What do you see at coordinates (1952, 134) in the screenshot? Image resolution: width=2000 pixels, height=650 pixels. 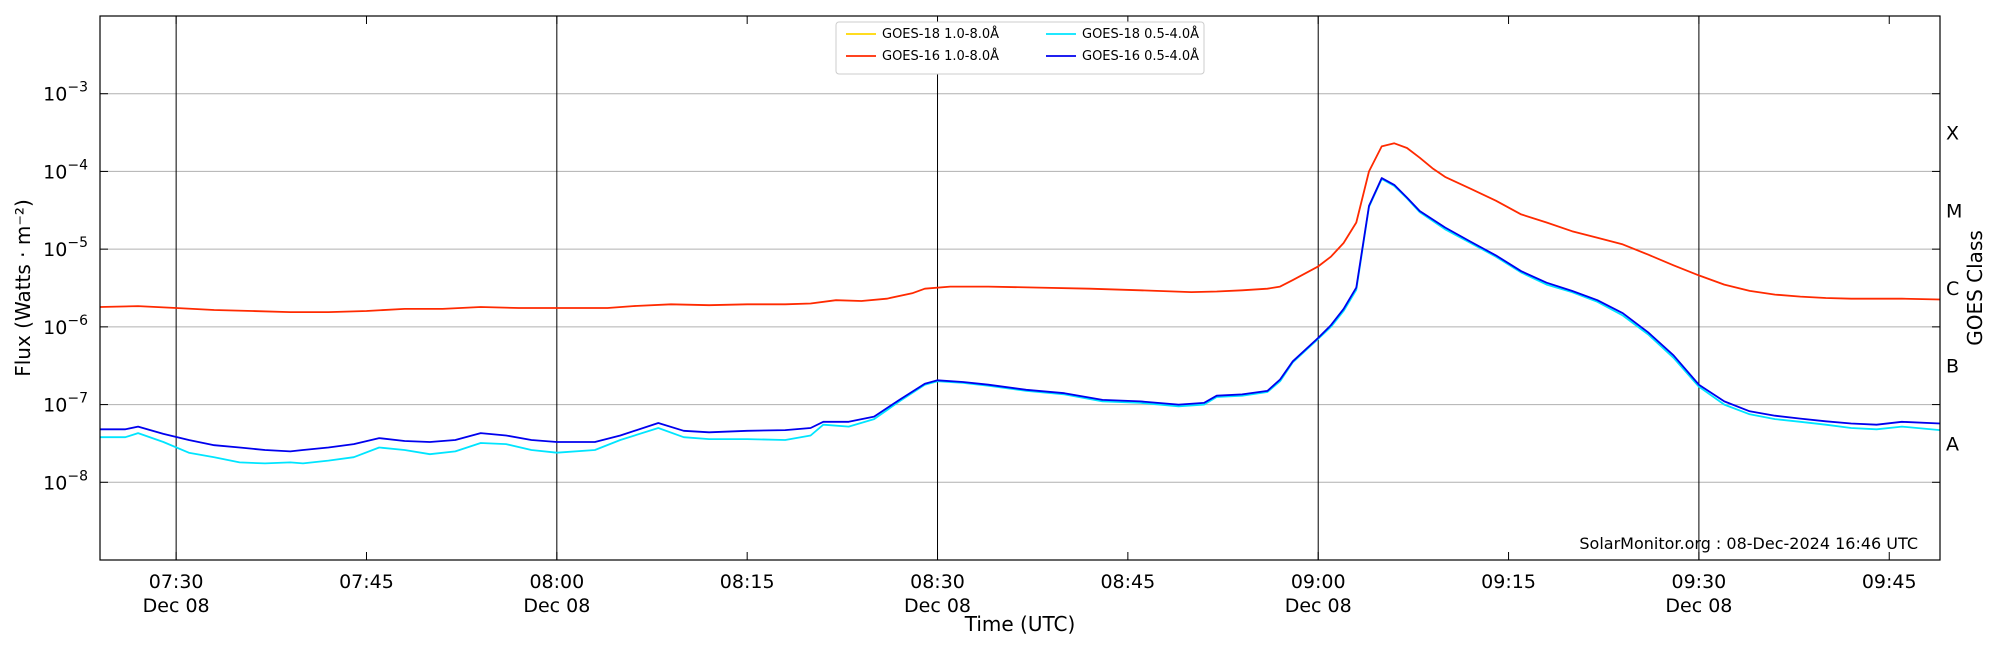 I see `goes-class-label: X` at bounding box center [1952, 134].